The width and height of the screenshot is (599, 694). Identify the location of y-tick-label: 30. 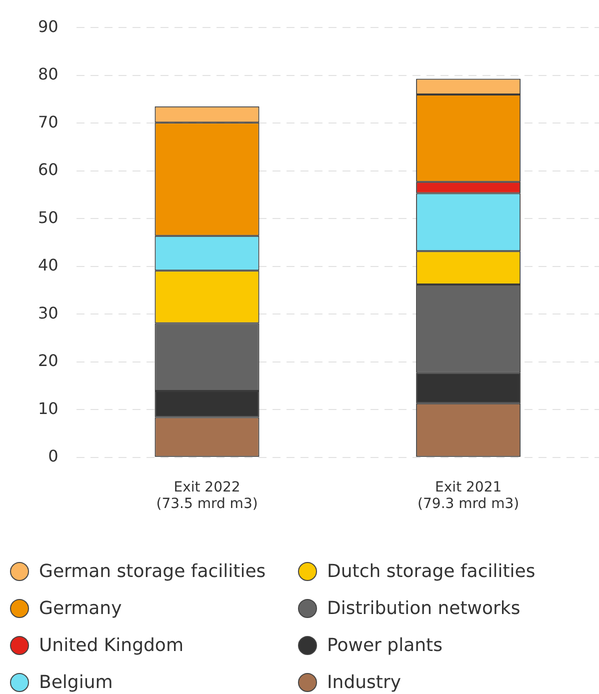
(48, 312).